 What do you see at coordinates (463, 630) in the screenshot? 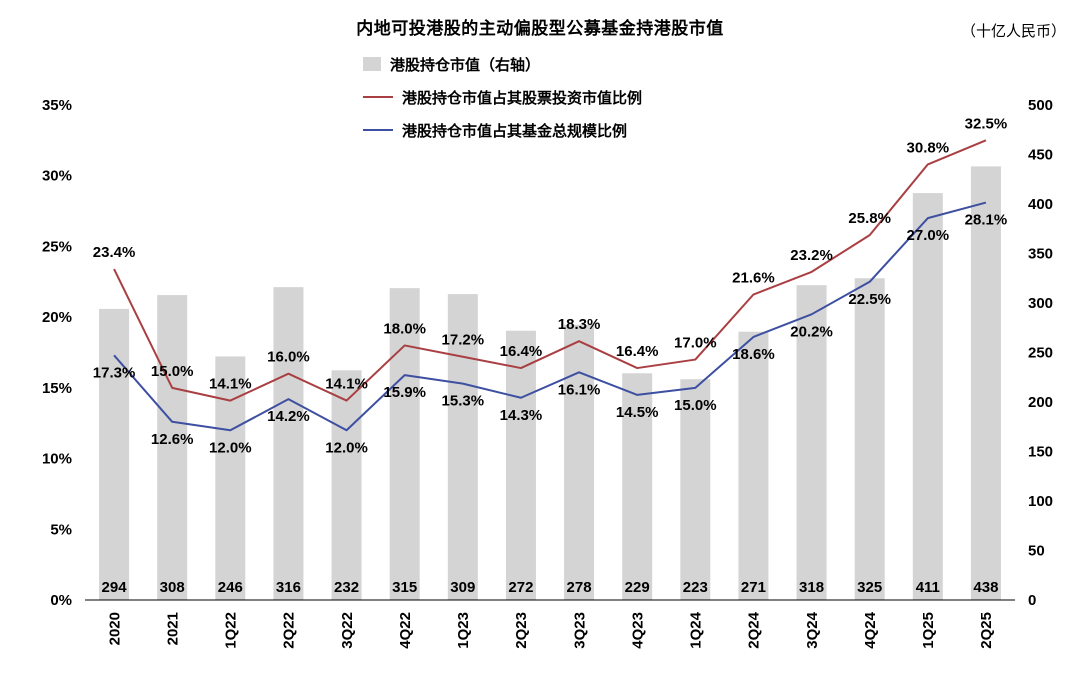
I see `x-axis-tick-label: 1Q23` at bounding box center [463, 630].